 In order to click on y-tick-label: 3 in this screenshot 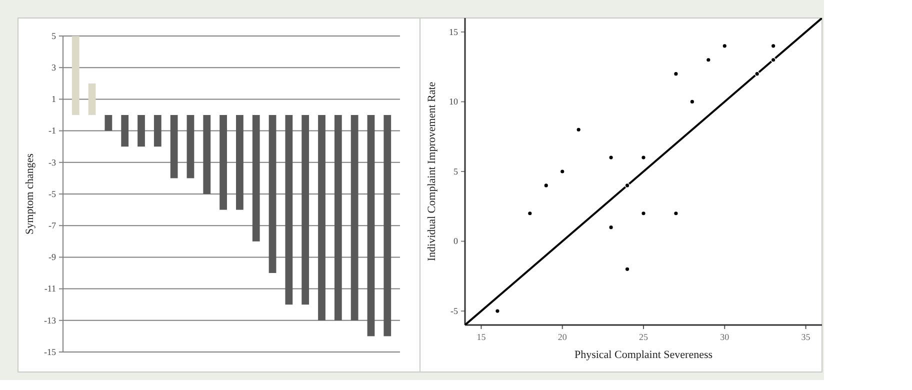, I will do `click(54, 67)`.